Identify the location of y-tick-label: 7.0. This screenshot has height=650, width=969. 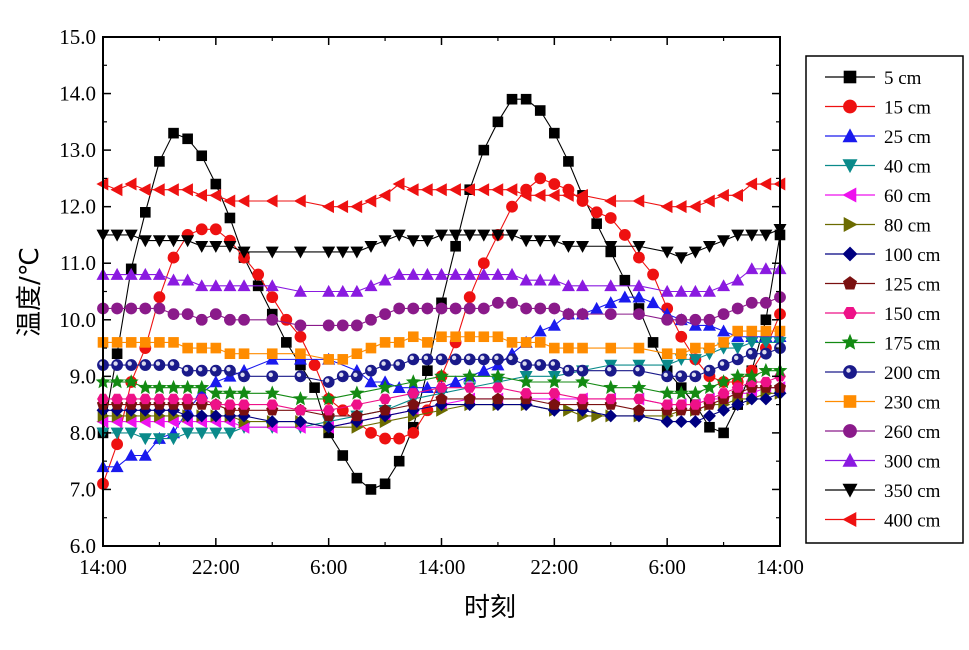
(83, 489).